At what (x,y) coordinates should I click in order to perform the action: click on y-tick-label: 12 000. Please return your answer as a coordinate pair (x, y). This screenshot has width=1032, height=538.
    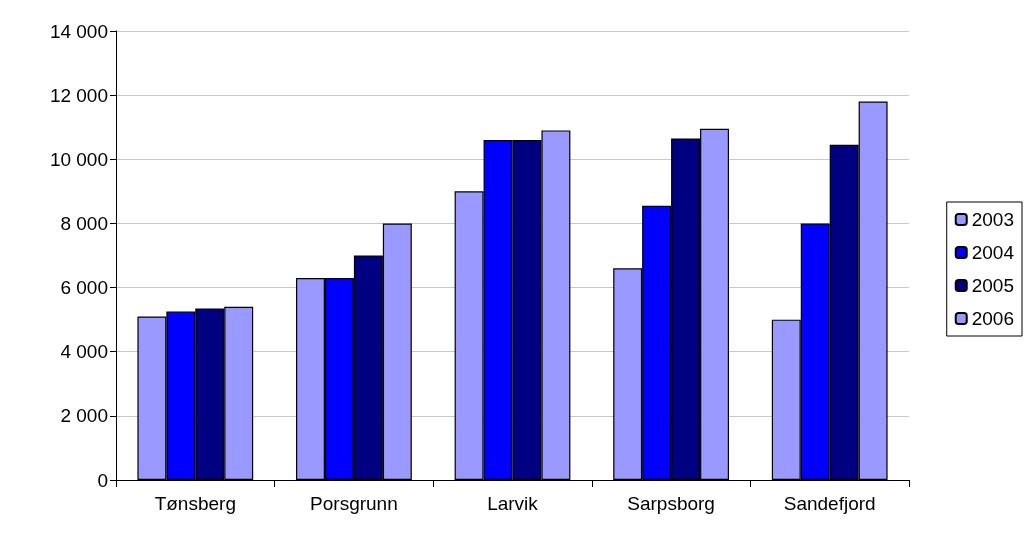
    Looking at the image, I should click on (78, 95).